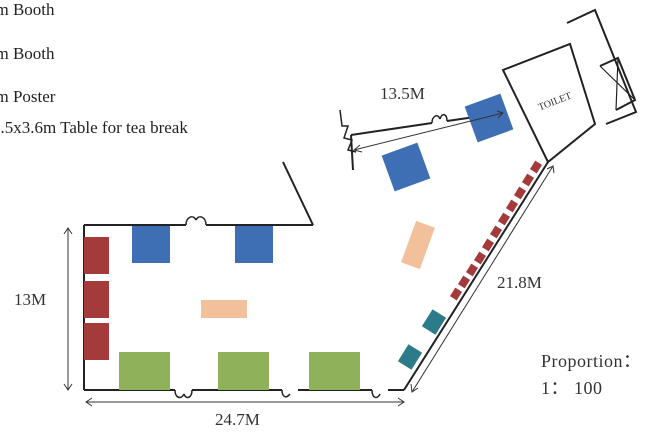 The height and width of the screenshot is (439, 653). Describe the element at coordinates (348, 131) in the screenshot. I see `entry-wall-zigzag` at that location.